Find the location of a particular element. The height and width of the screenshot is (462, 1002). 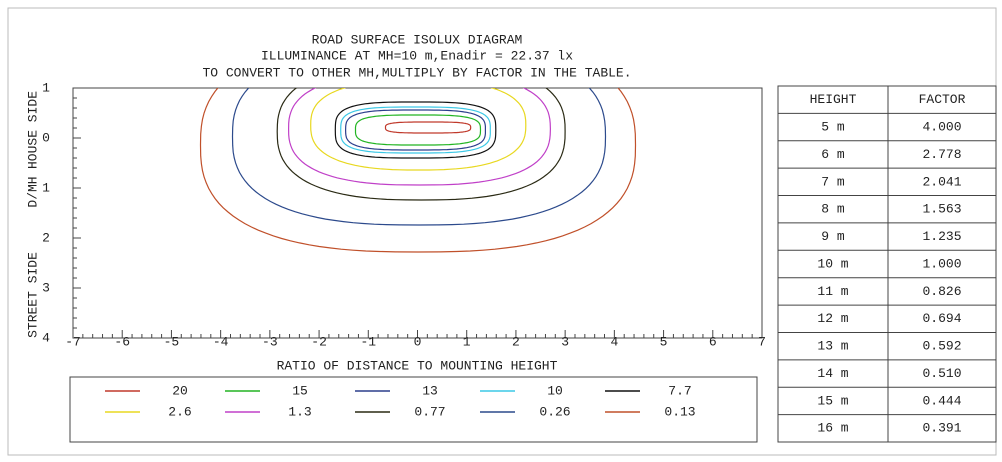

x-tick-label: -1 is located at coordinates (368, 341).